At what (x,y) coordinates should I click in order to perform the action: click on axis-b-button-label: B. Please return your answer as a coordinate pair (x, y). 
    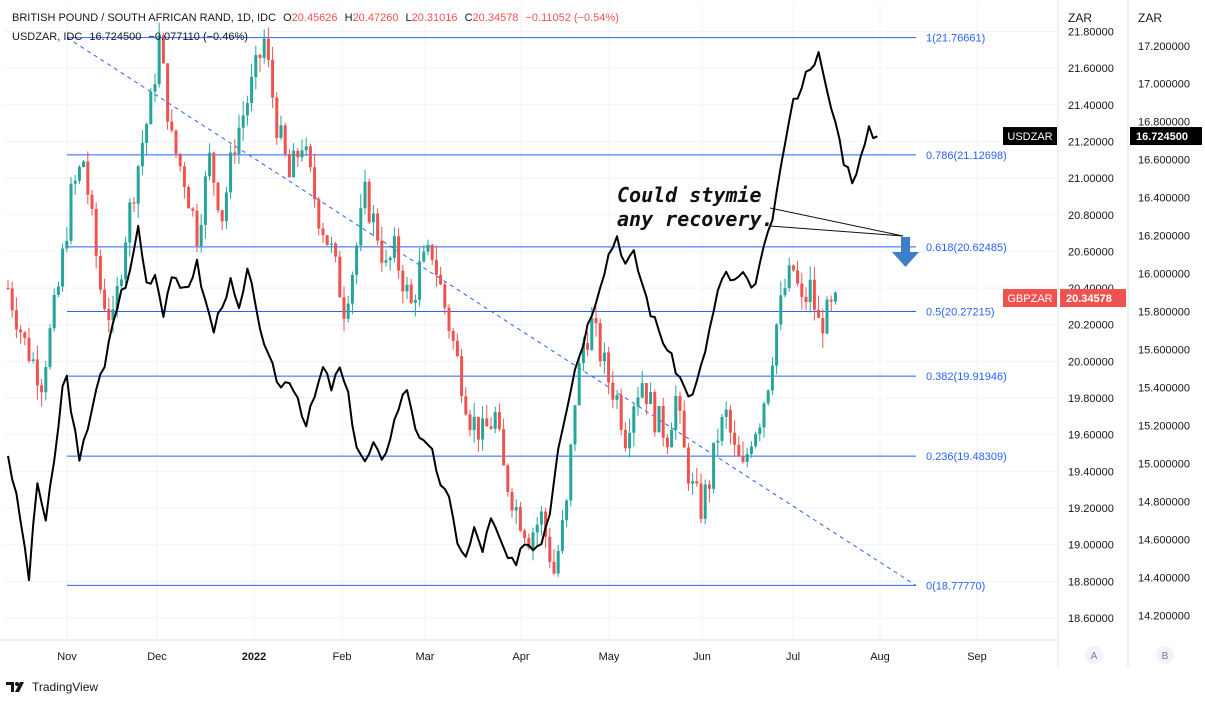
    Looking at the image, I should click on (1165, 656).